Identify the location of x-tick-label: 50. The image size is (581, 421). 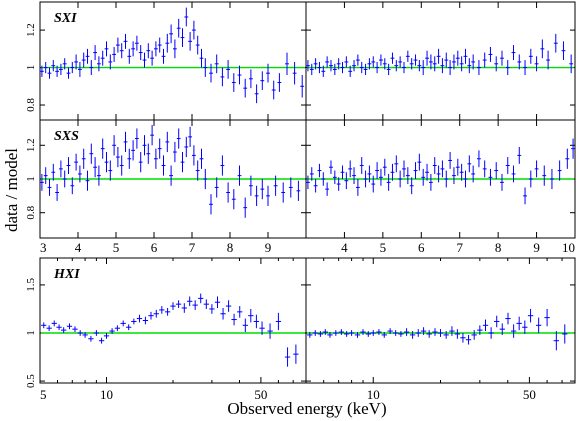
(260, 394).